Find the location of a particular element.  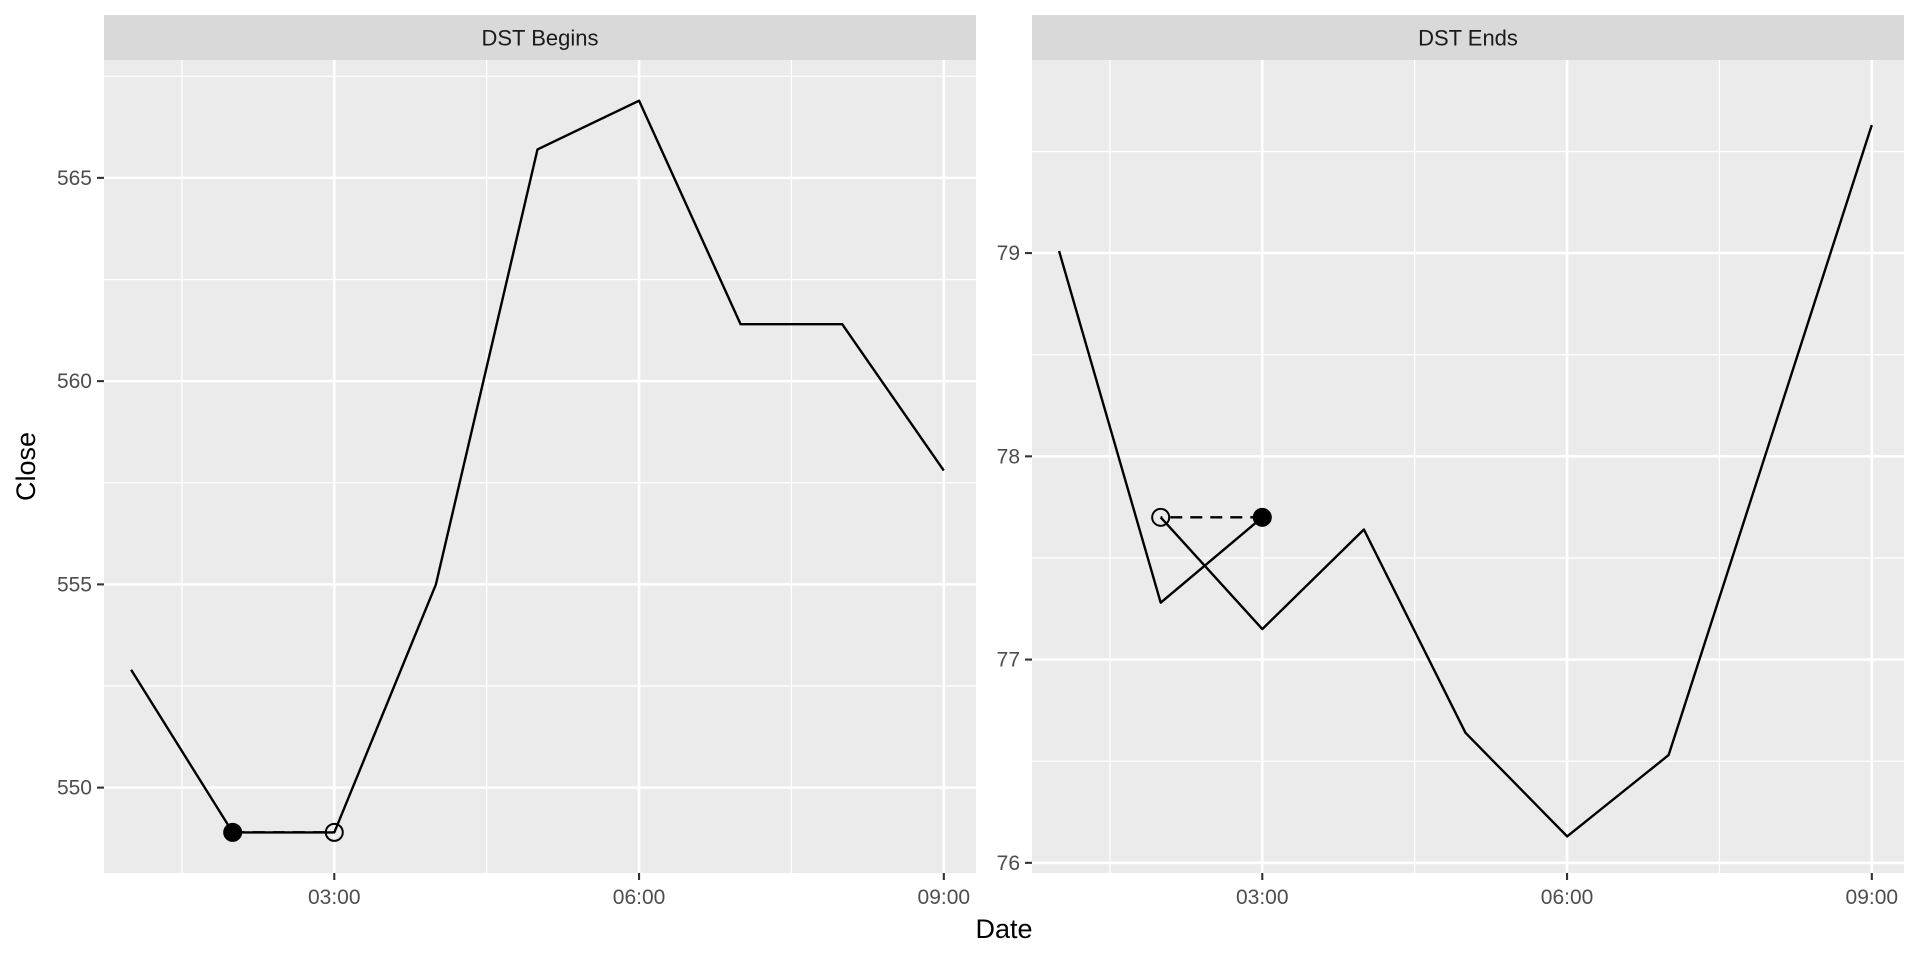

y-axis-title: Close is located at coordinates (26, 466).